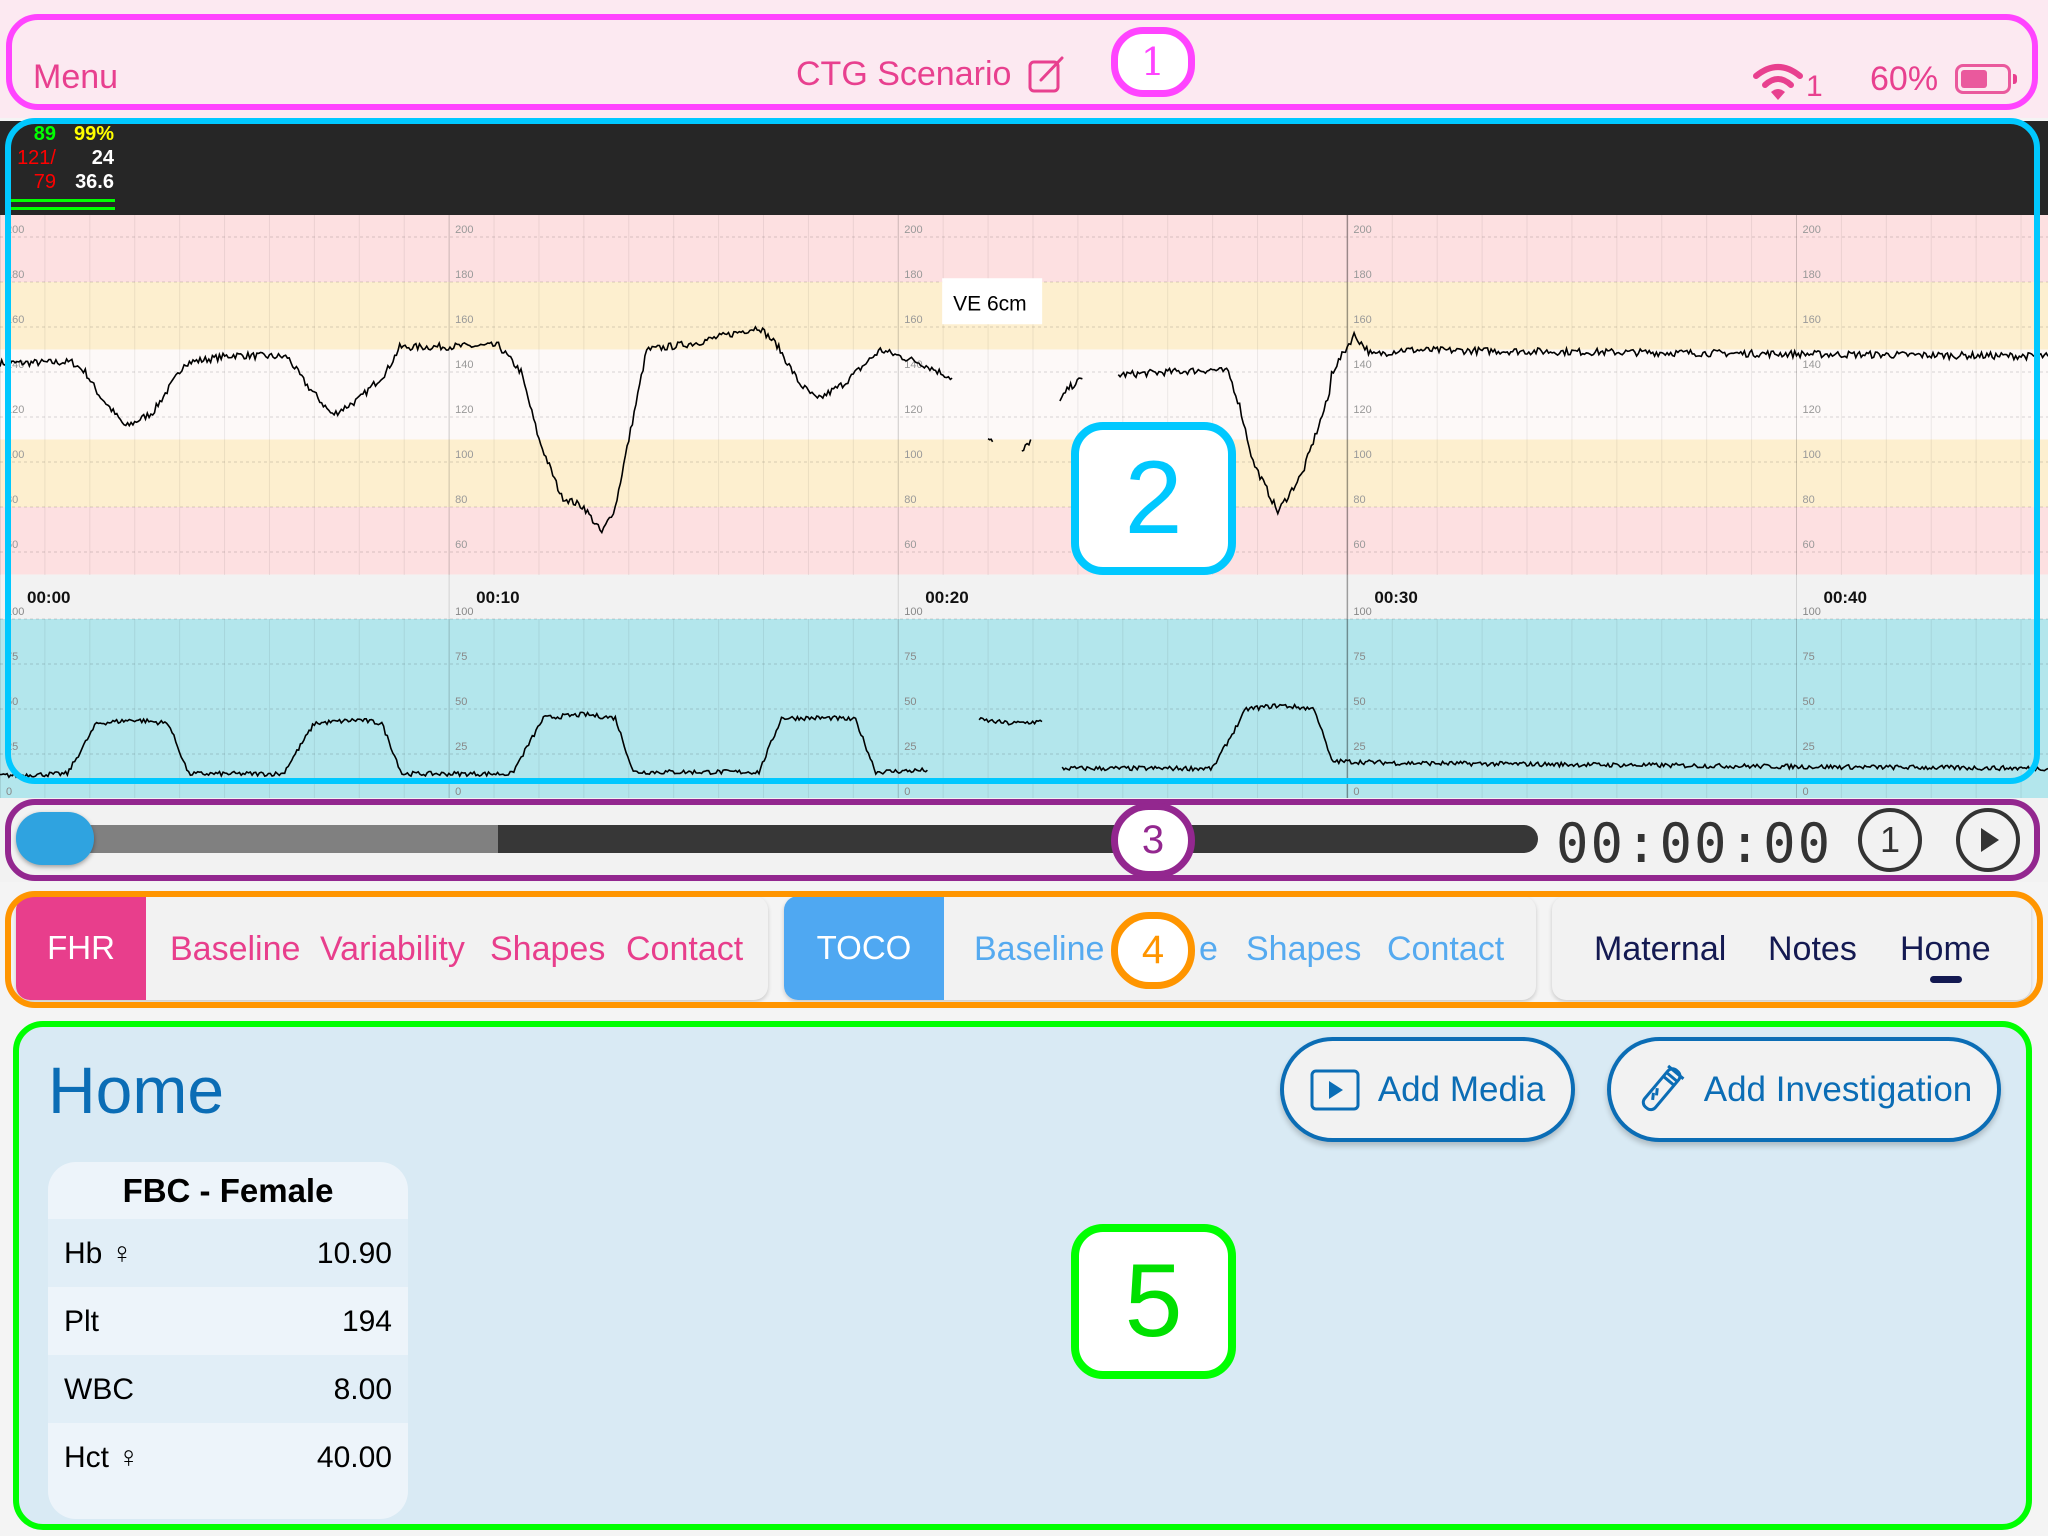 Image resolution: width=2048 pixels, height=1536 pixels. Describe the element at coordinates (102, 158) in the screenshot. I see `resp-rate-value: 24` at that location.